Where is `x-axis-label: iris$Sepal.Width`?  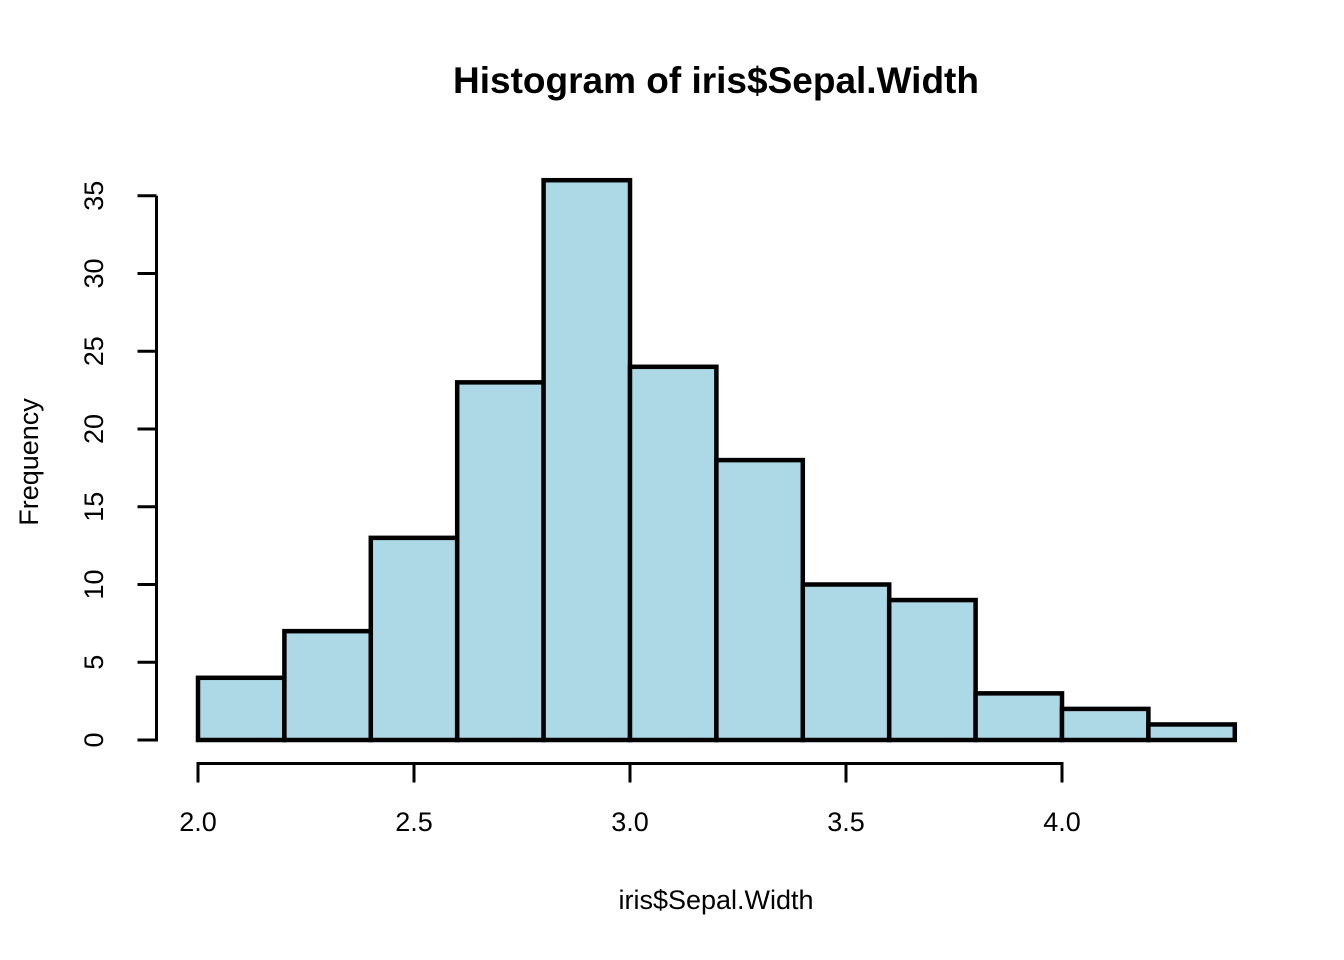 x-axis-label: iris$Sepal.Width is located at coordinates (715, 900).